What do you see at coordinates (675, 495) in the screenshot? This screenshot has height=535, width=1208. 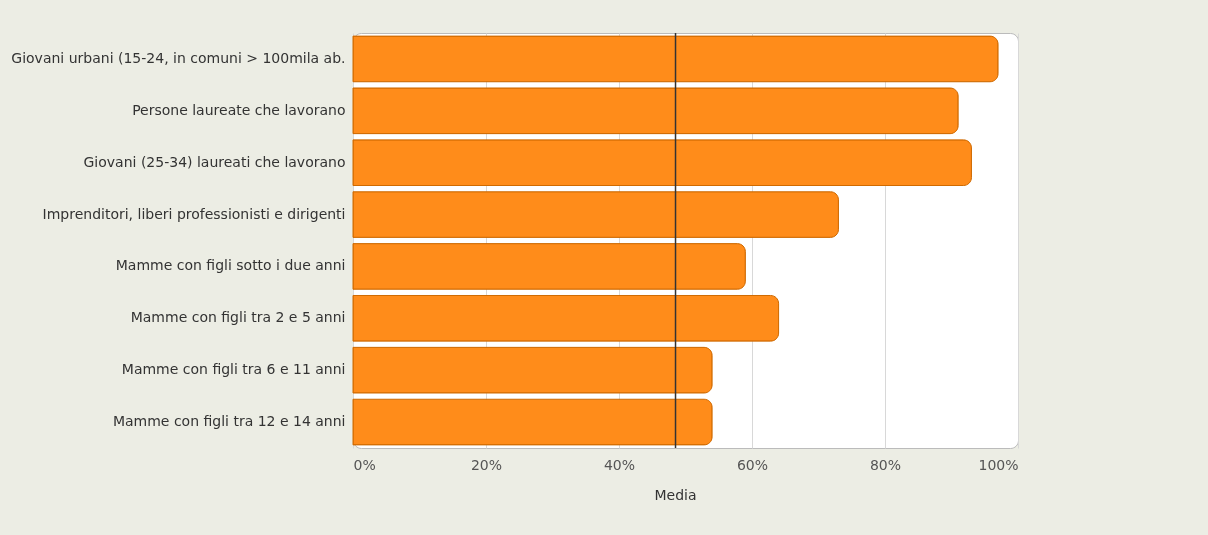 I see `ref-line-label: Media` at bounding box center [675, 495].